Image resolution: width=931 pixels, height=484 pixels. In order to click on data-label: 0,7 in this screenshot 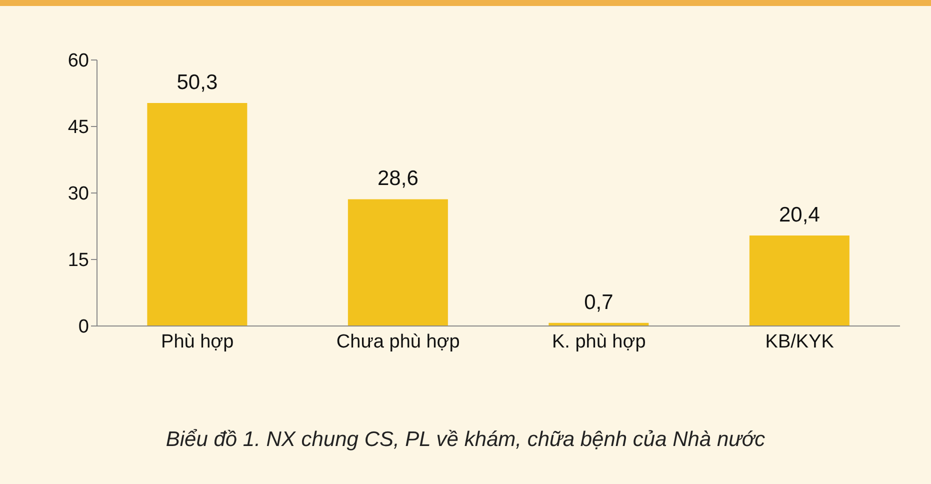, I will do `click(599, 302)`.